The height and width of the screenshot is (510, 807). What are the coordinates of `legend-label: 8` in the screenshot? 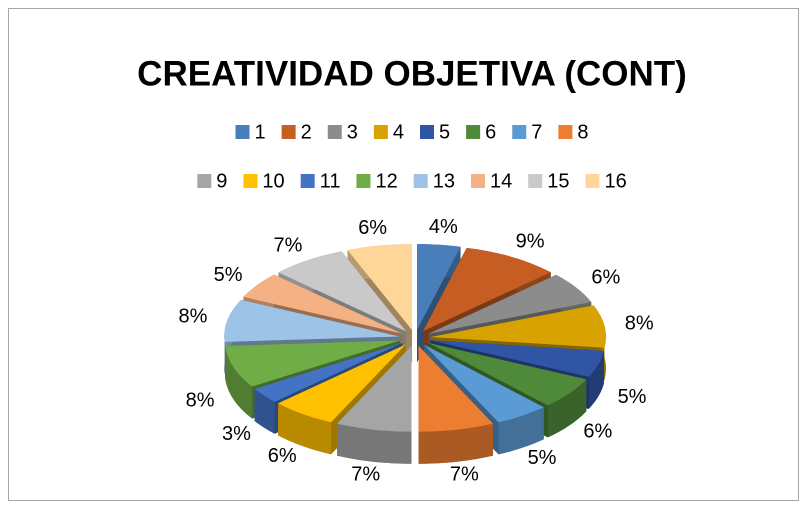 It's located at (582, 132).